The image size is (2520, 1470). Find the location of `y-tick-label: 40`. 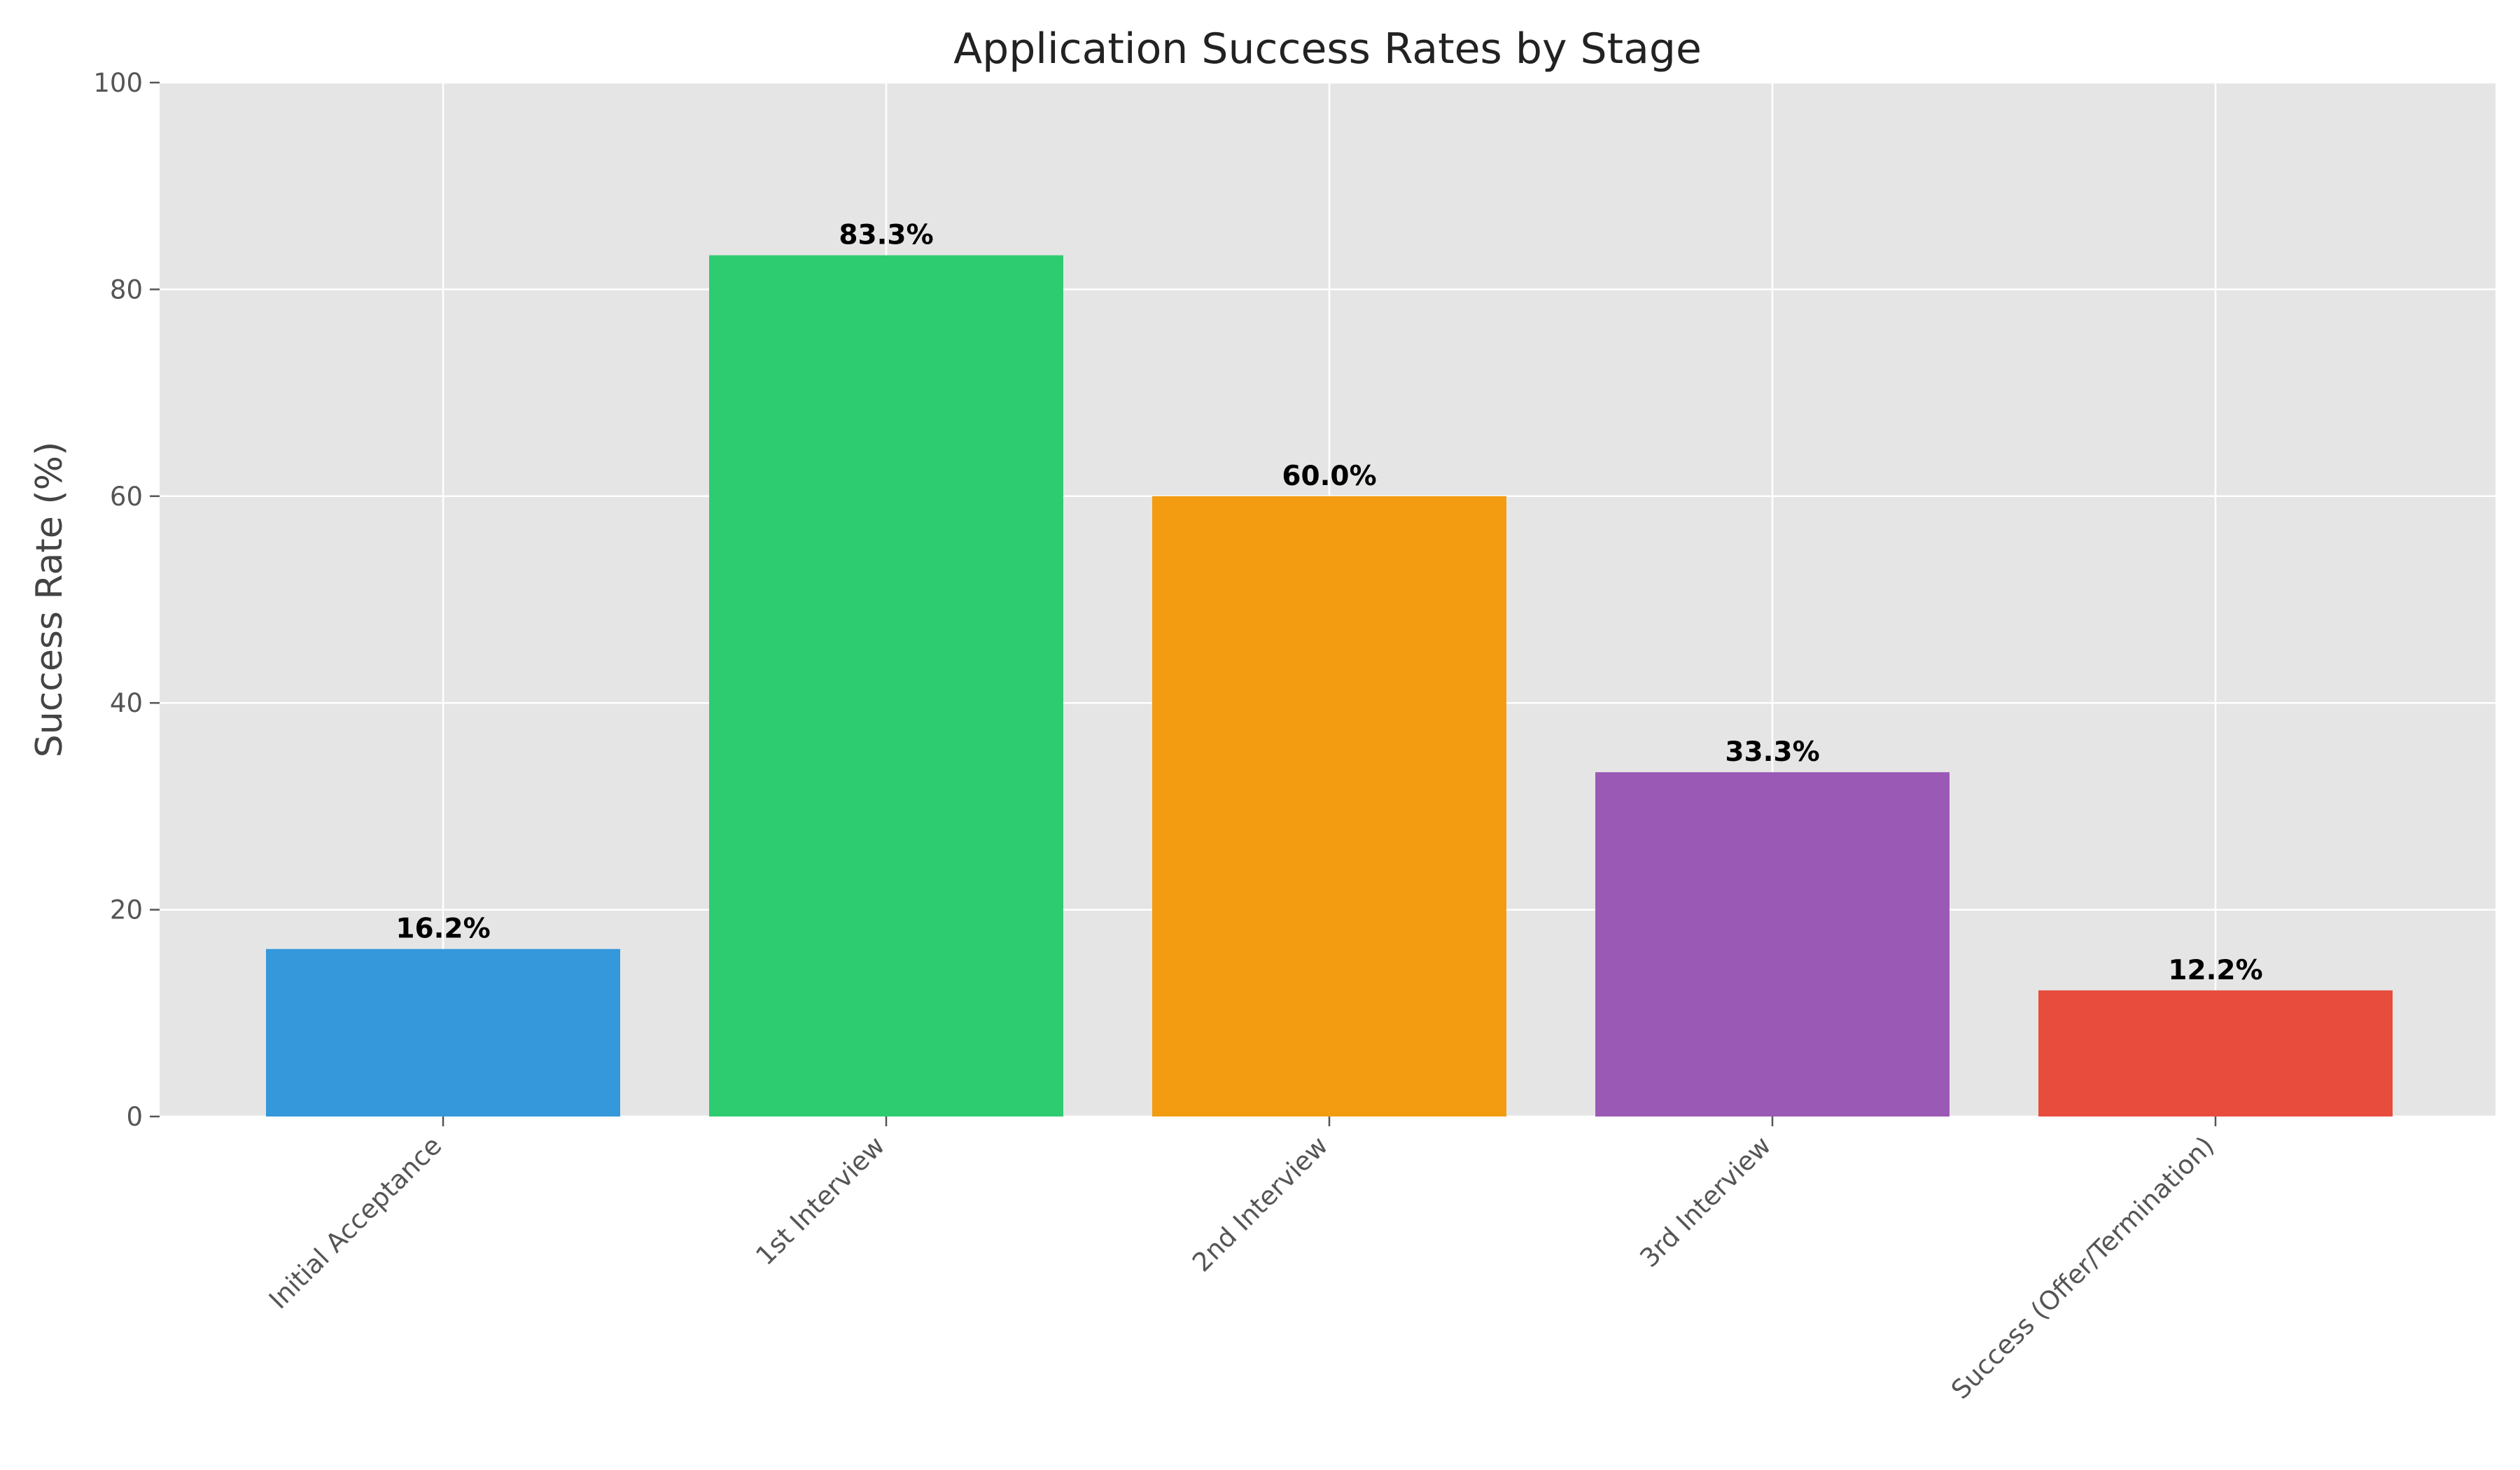

y-tick-label: 40 is located at coordinates (126, 703).